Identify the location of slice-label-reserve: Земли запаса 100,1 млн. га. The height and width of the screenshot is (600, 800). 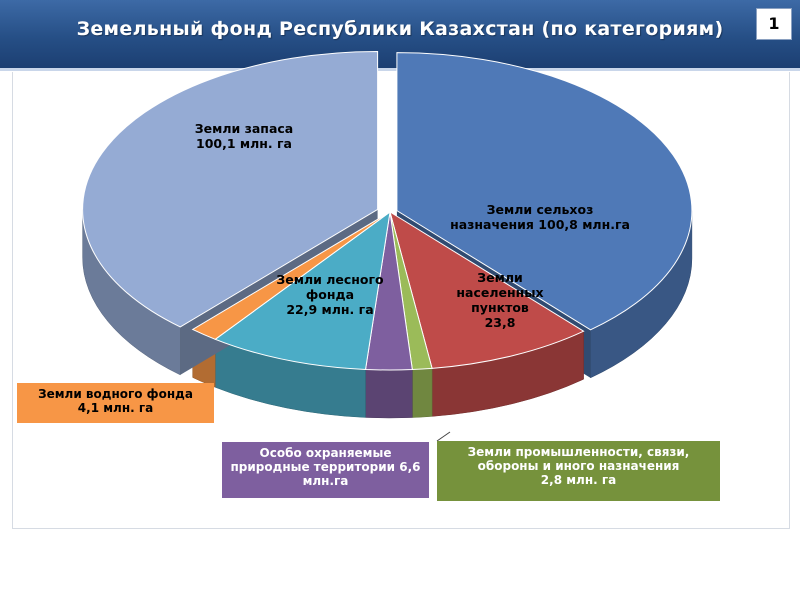
(244, 136).